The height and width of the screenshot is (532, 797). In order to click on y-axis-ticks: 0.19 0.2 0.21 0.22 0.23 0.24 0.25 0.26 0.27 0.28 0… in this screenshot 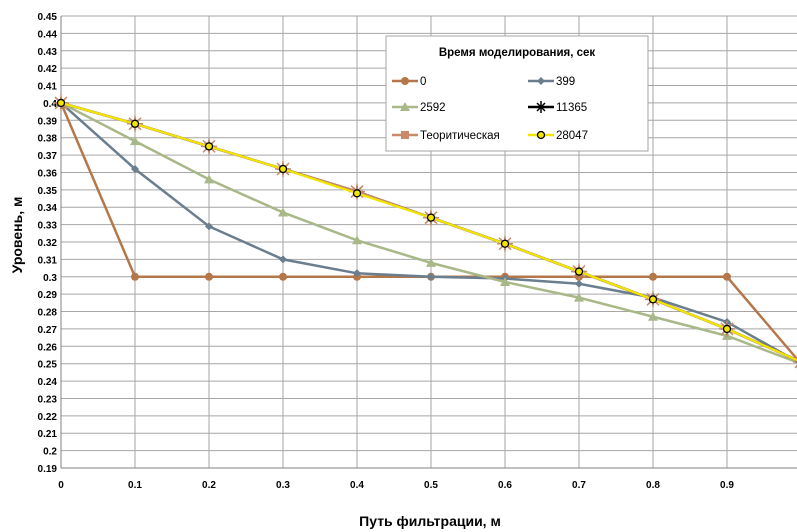, I will do `click(48, 243)`.